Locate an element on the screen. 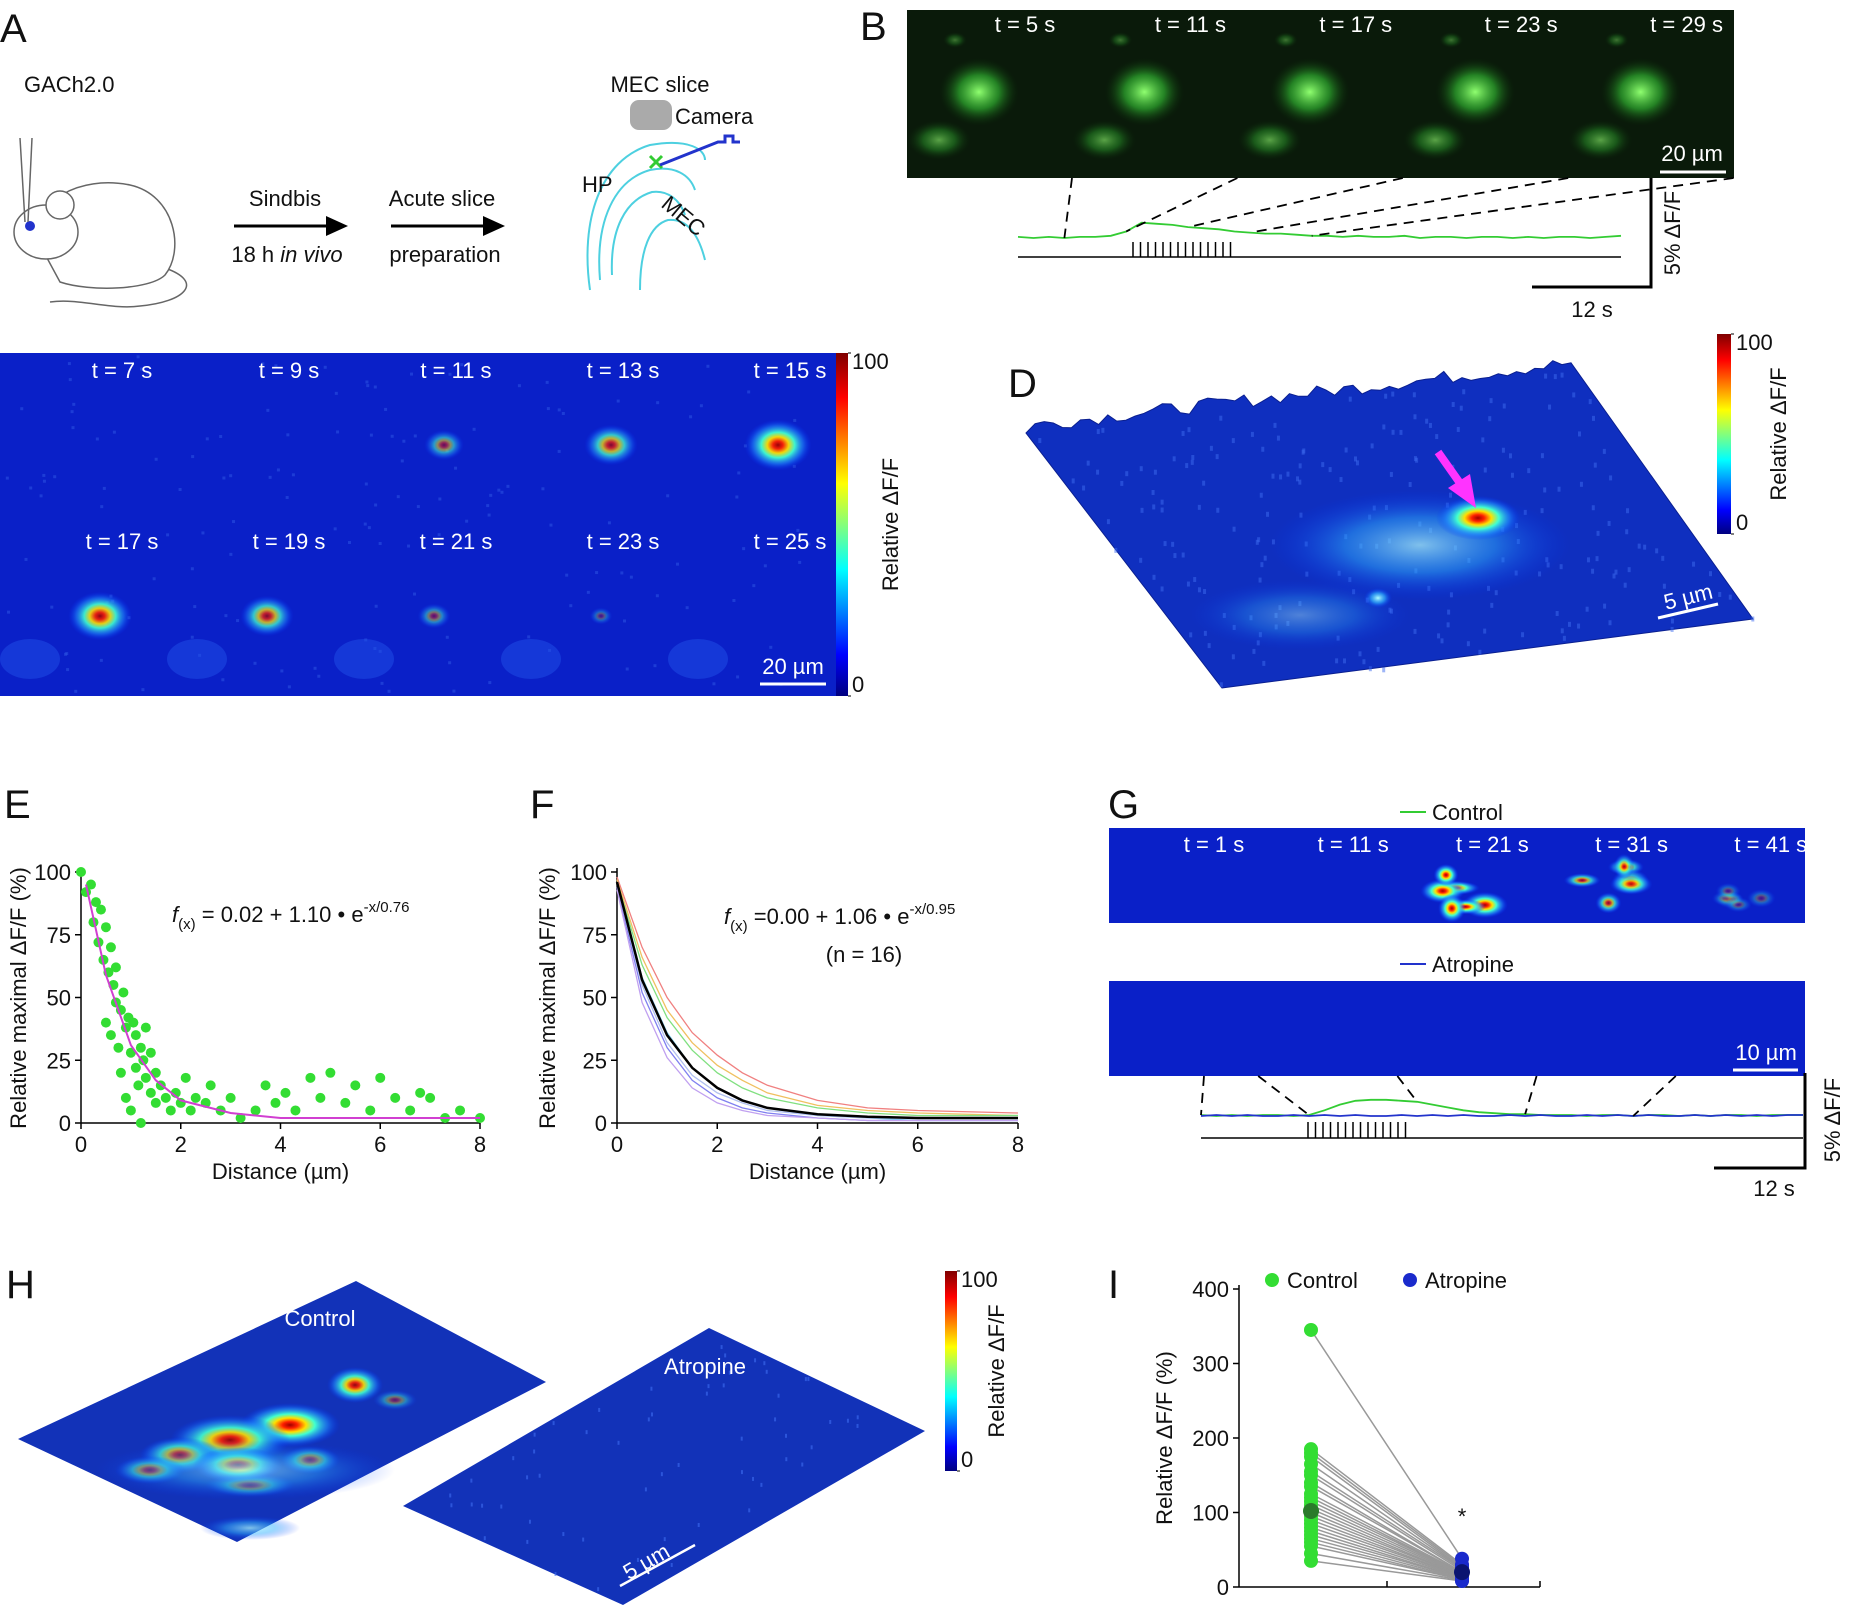 The height and width of the screenshot is (1610, 1860). image-grid is located at coordinates (418, 524).